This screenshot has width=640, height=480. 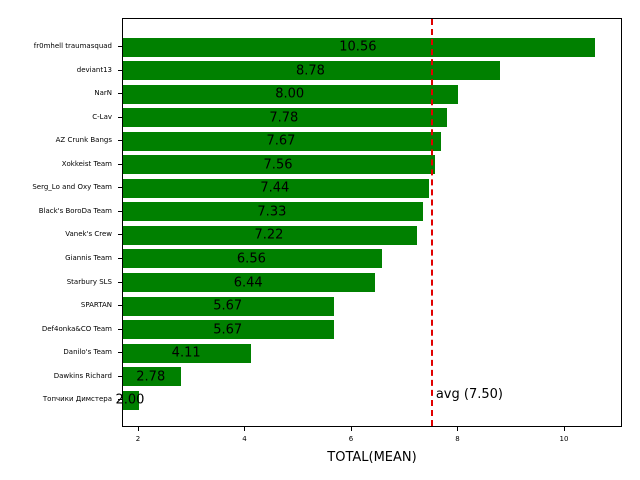 I want to click on average-reference-line, so click(x=431, y=222).